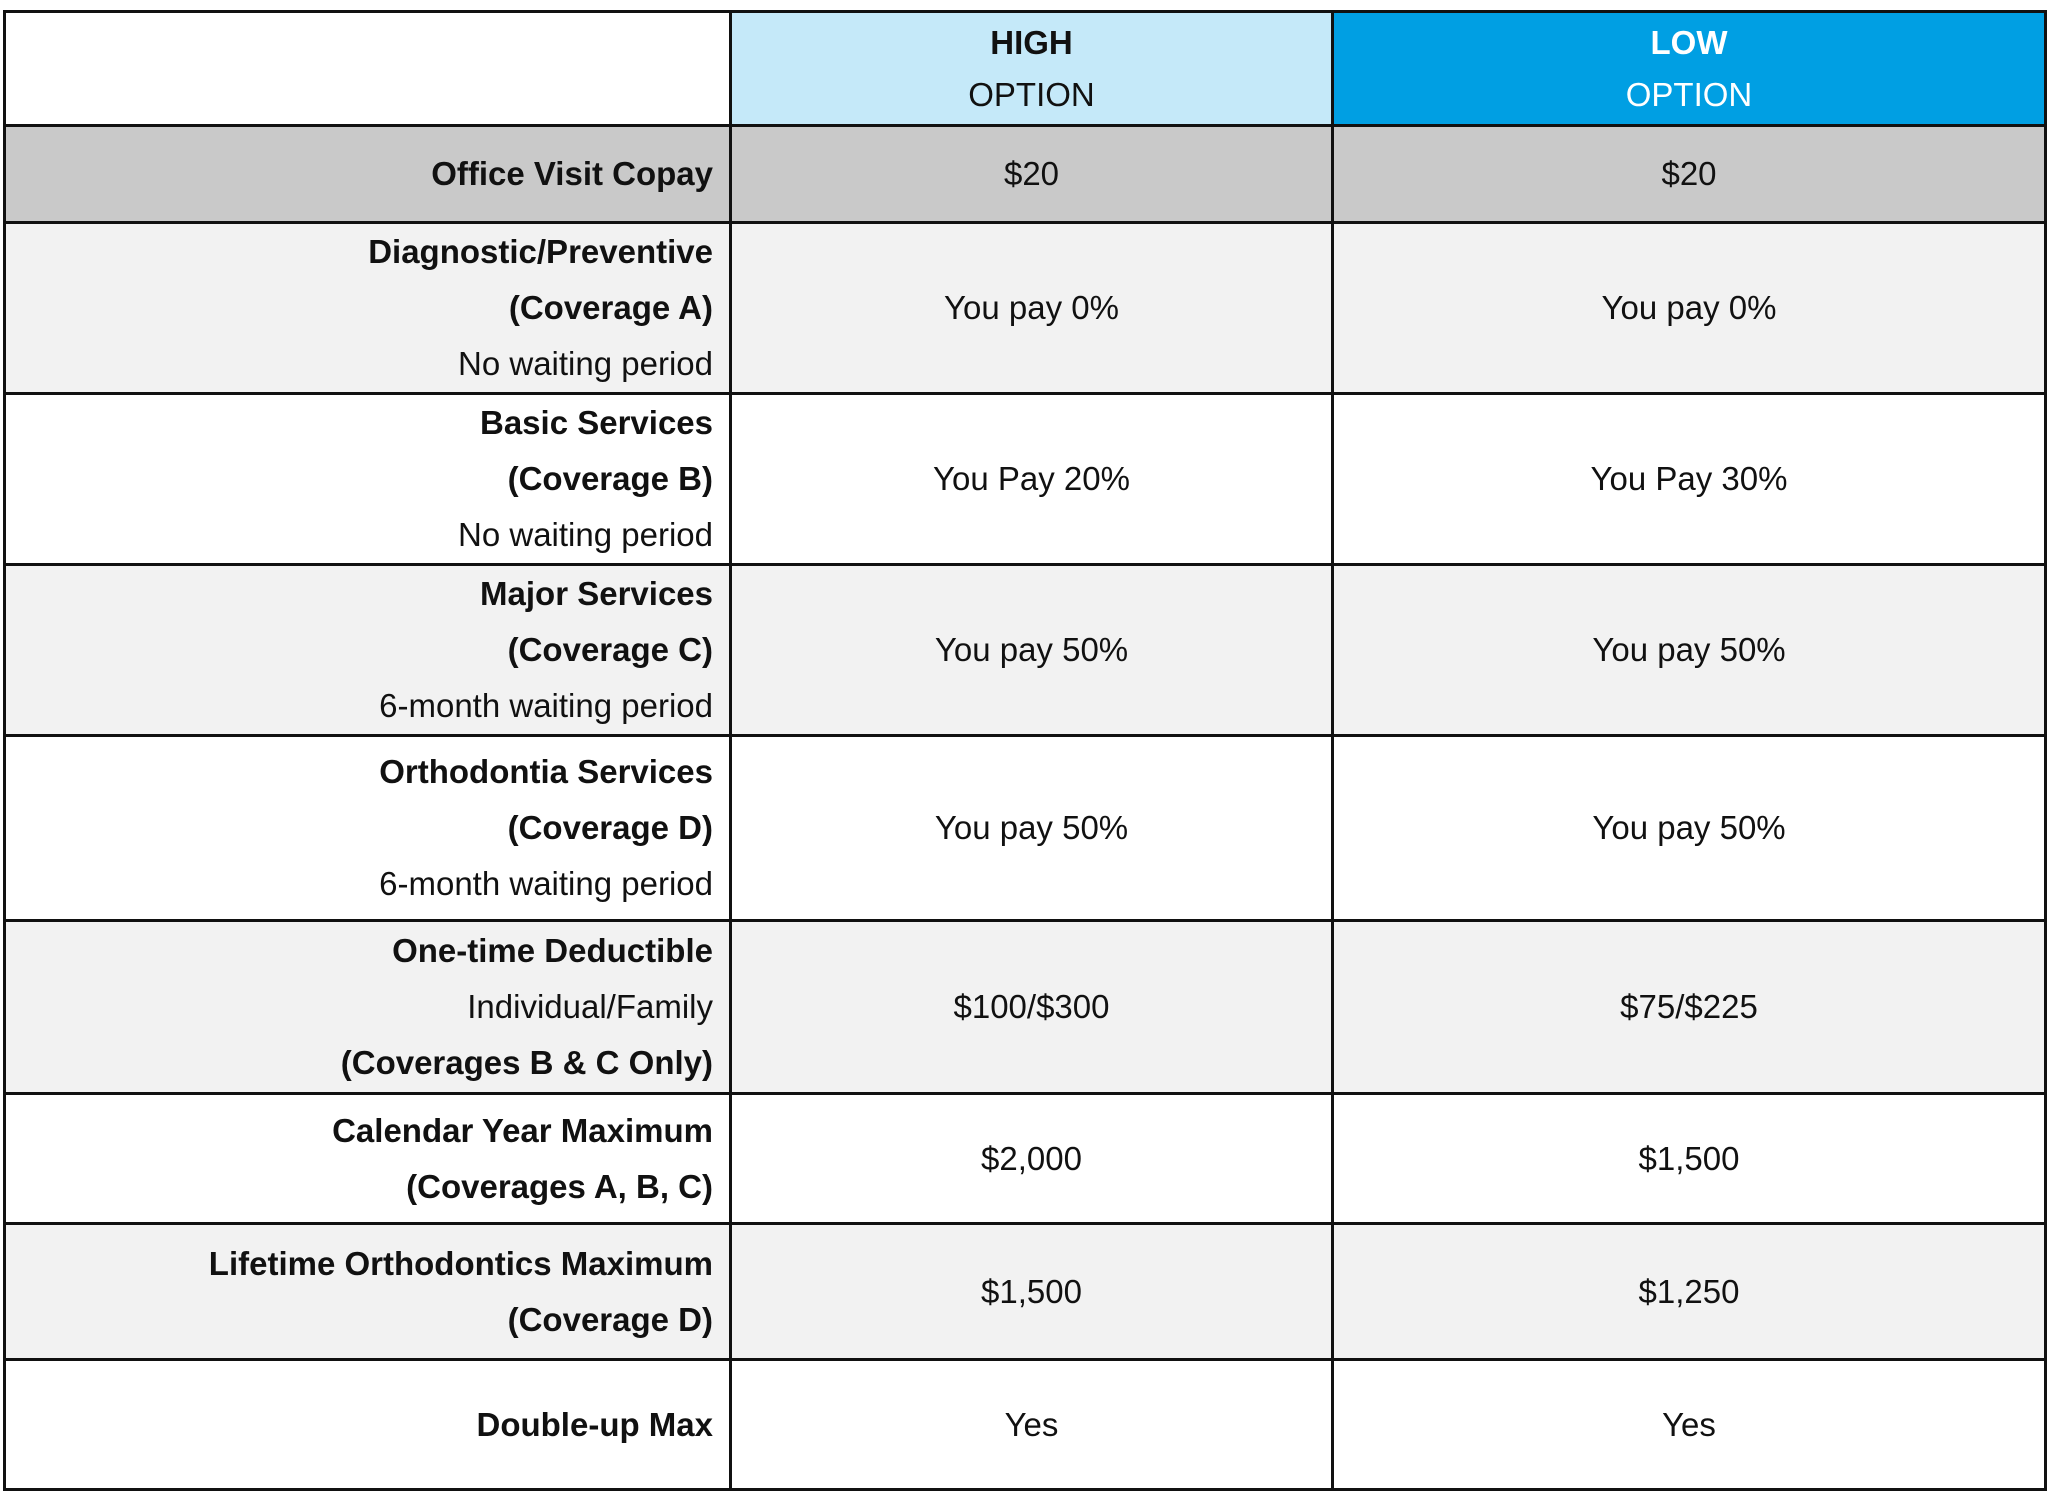 The height and width of the screenshot is (1491, 2048). Describe the element at coordinates (590, 1006) in the screenshot. I see `label-line: Individual/Family` at that location.